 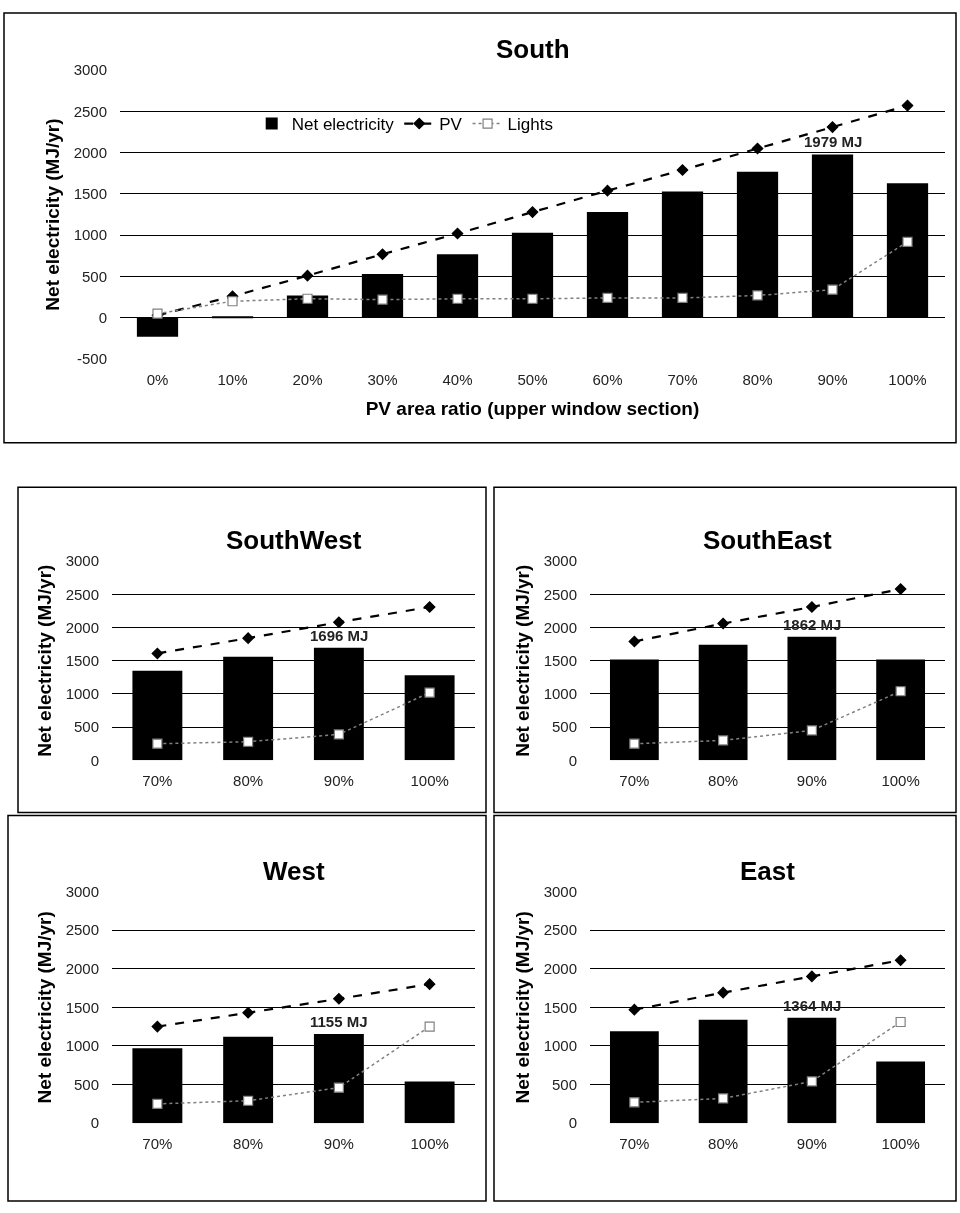 I want to click on x-tick-label: 40%, so click(x=457, y=380).